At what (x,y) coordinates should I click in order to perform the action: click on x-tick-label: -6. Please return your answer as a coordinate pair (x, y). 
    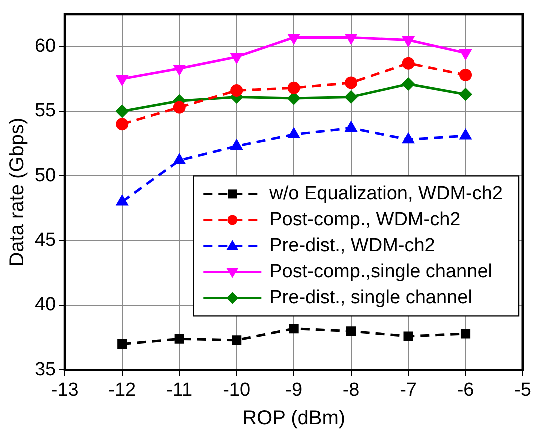
    Looking at the image, I should click on (465, 390).